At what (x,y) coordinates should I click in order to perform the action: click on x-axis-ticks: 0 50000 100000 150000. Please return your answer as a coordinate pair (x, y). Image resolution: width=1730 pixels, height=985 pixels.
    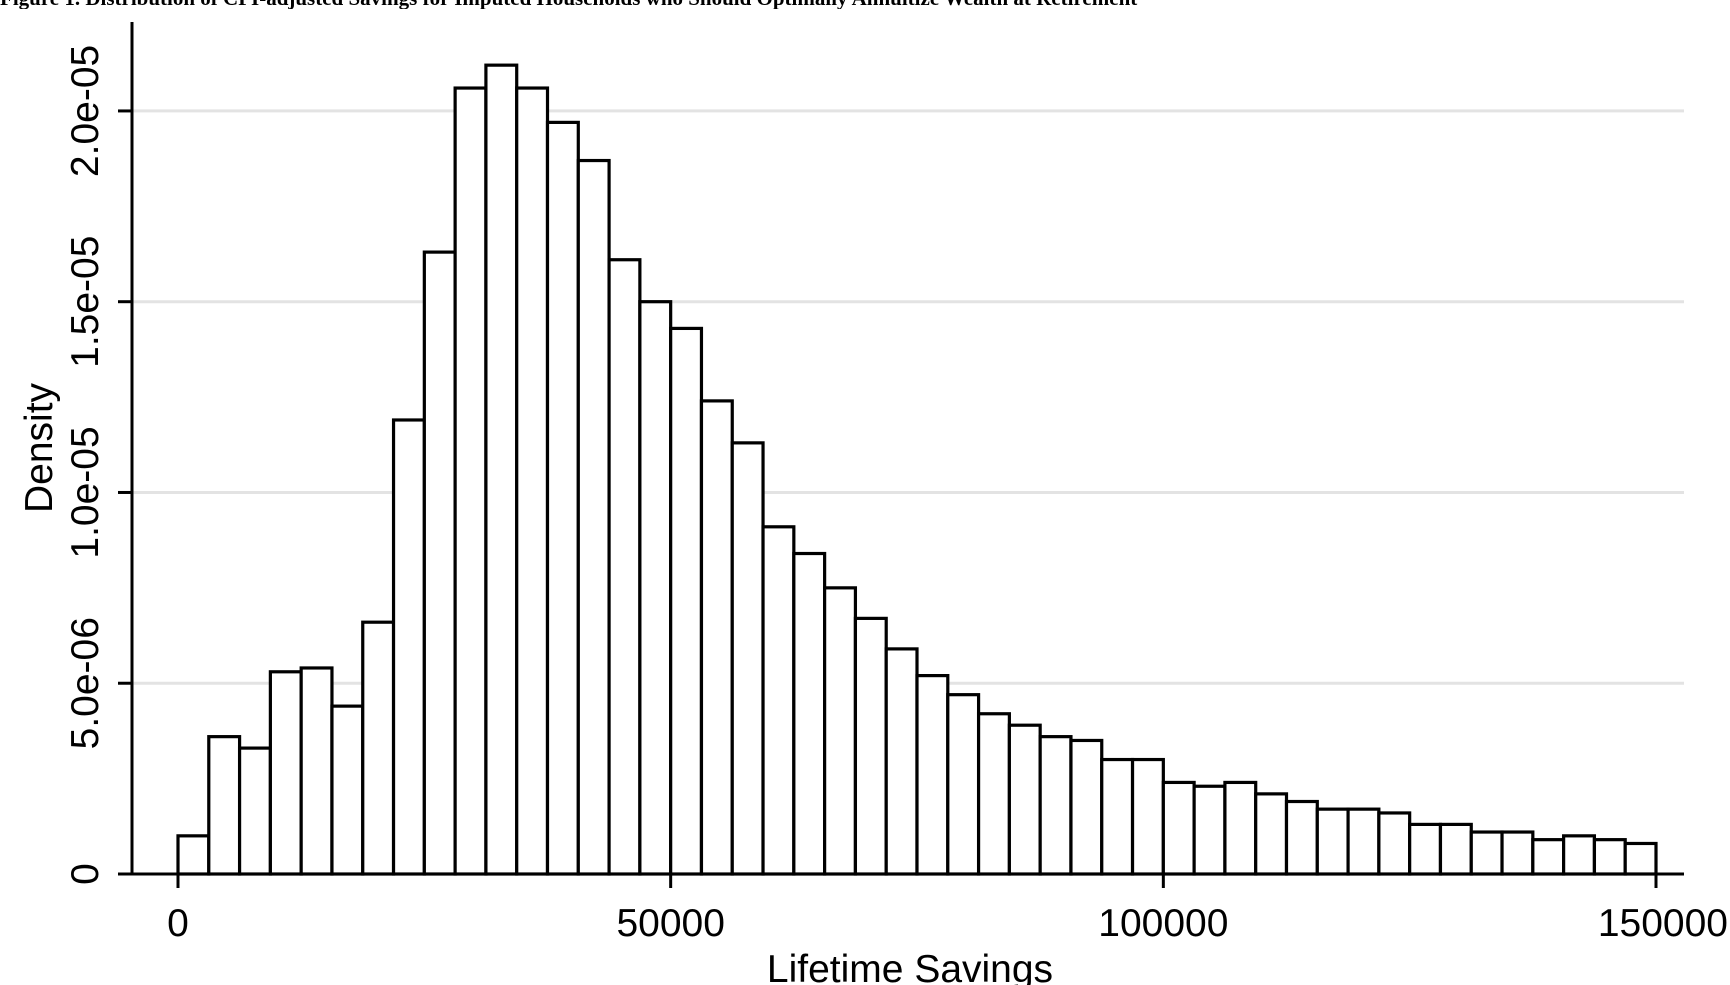
    Looking at the image, I should click on (947, 909).